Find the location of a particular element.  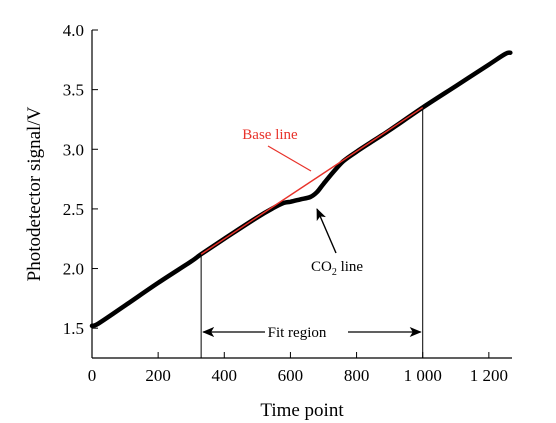

co2-line-annotation-arrow is located at coordinates (326, 231).